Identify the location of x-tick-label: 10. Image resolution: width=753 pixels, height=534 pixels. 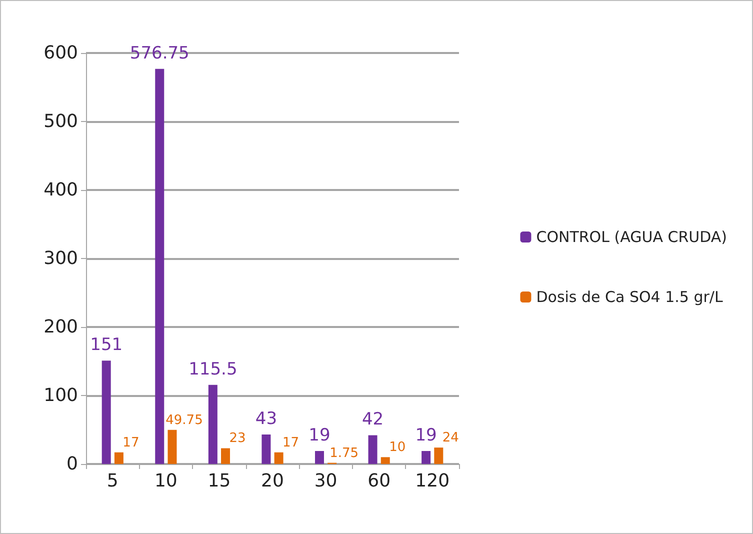
(166, 481).